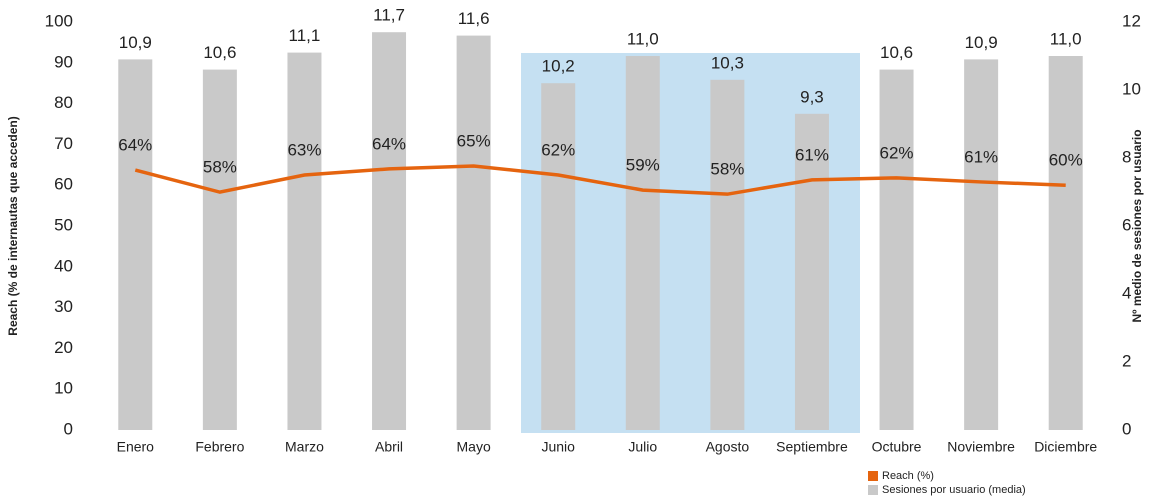 This screenshot has height=499, width=1149. What do you see at coordinates (1131, 88) in the screenshot?
I see `y2-tick-label: 10` at bounding box center [1131, 88].